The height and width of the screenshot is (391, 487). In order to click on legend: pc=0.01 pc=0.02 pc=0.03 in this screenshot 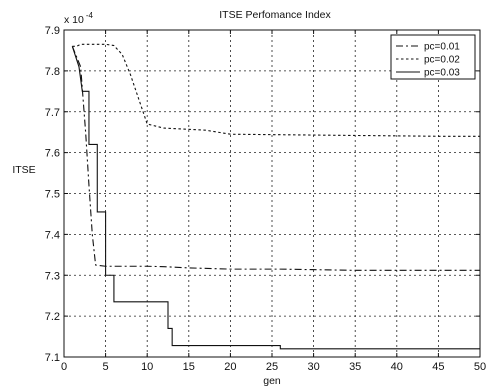, I will do `click(433, 57)`.